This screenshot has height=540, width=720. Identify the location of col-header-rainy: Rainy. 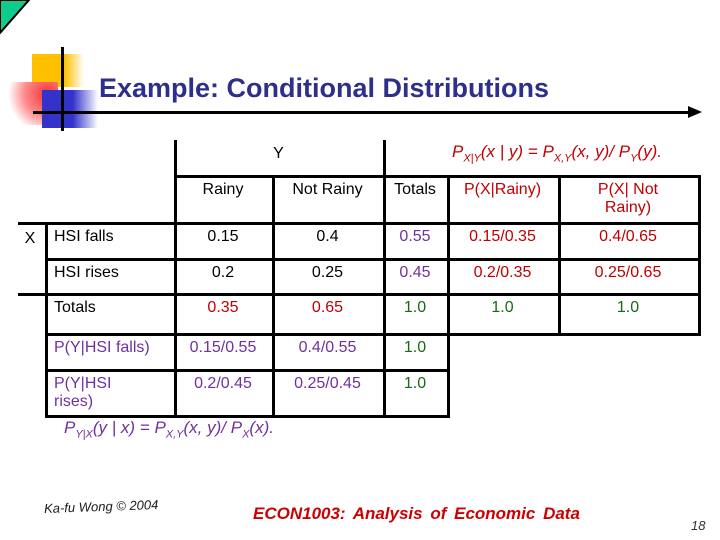
(223, 189).